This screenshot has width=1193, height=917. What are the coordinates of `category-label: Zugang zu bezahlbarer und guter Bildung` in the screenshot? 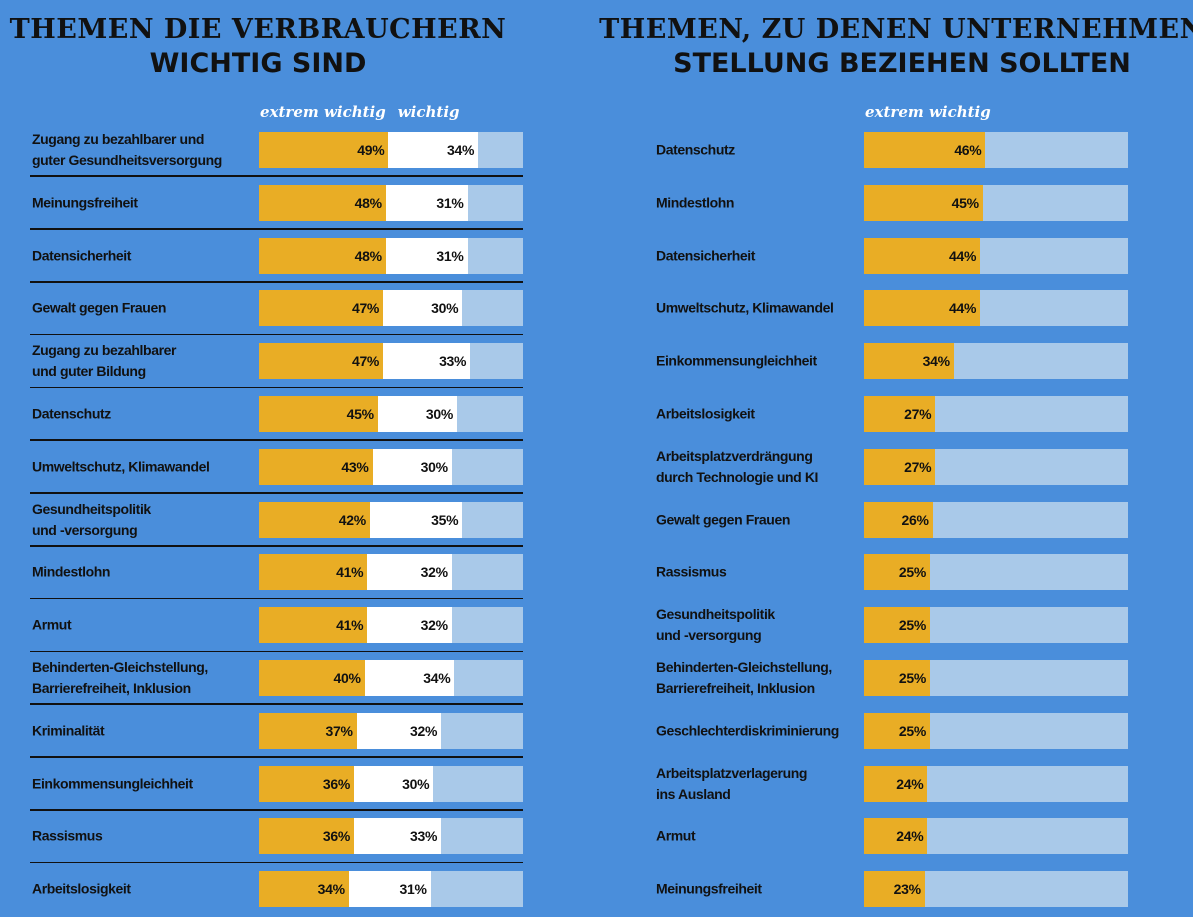 It's located at (104, 361).